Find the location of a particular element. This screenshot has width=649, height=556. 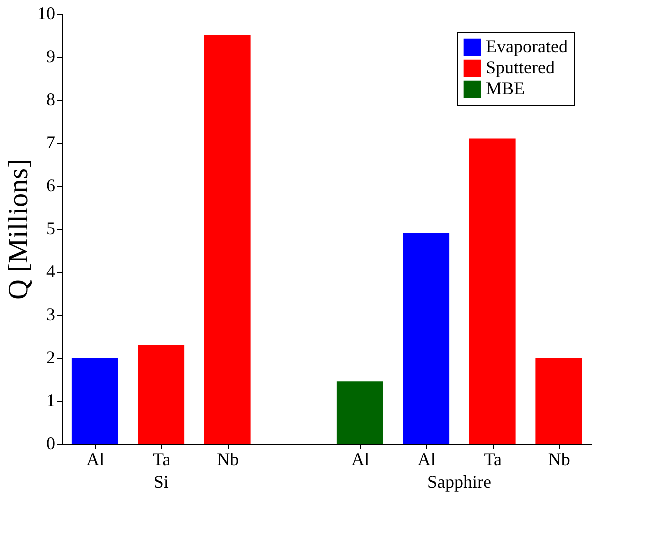

text: Si is located at coordinates (161, 482).